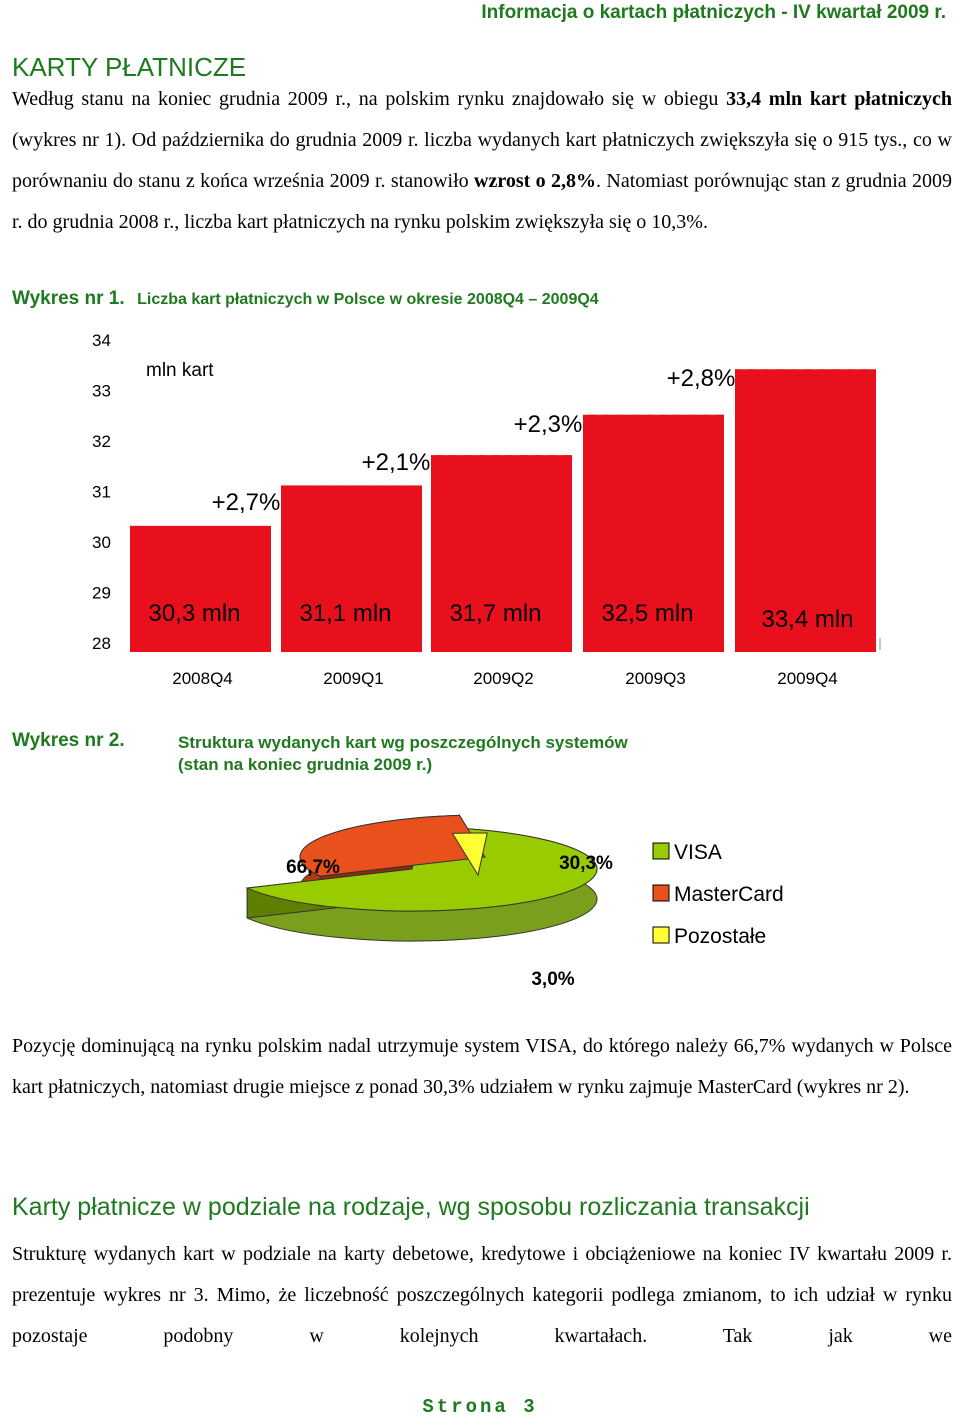 The height and width of the screenshot is (1418, 960). I want to click on page-number: Strona 3, so click(480, 1407).